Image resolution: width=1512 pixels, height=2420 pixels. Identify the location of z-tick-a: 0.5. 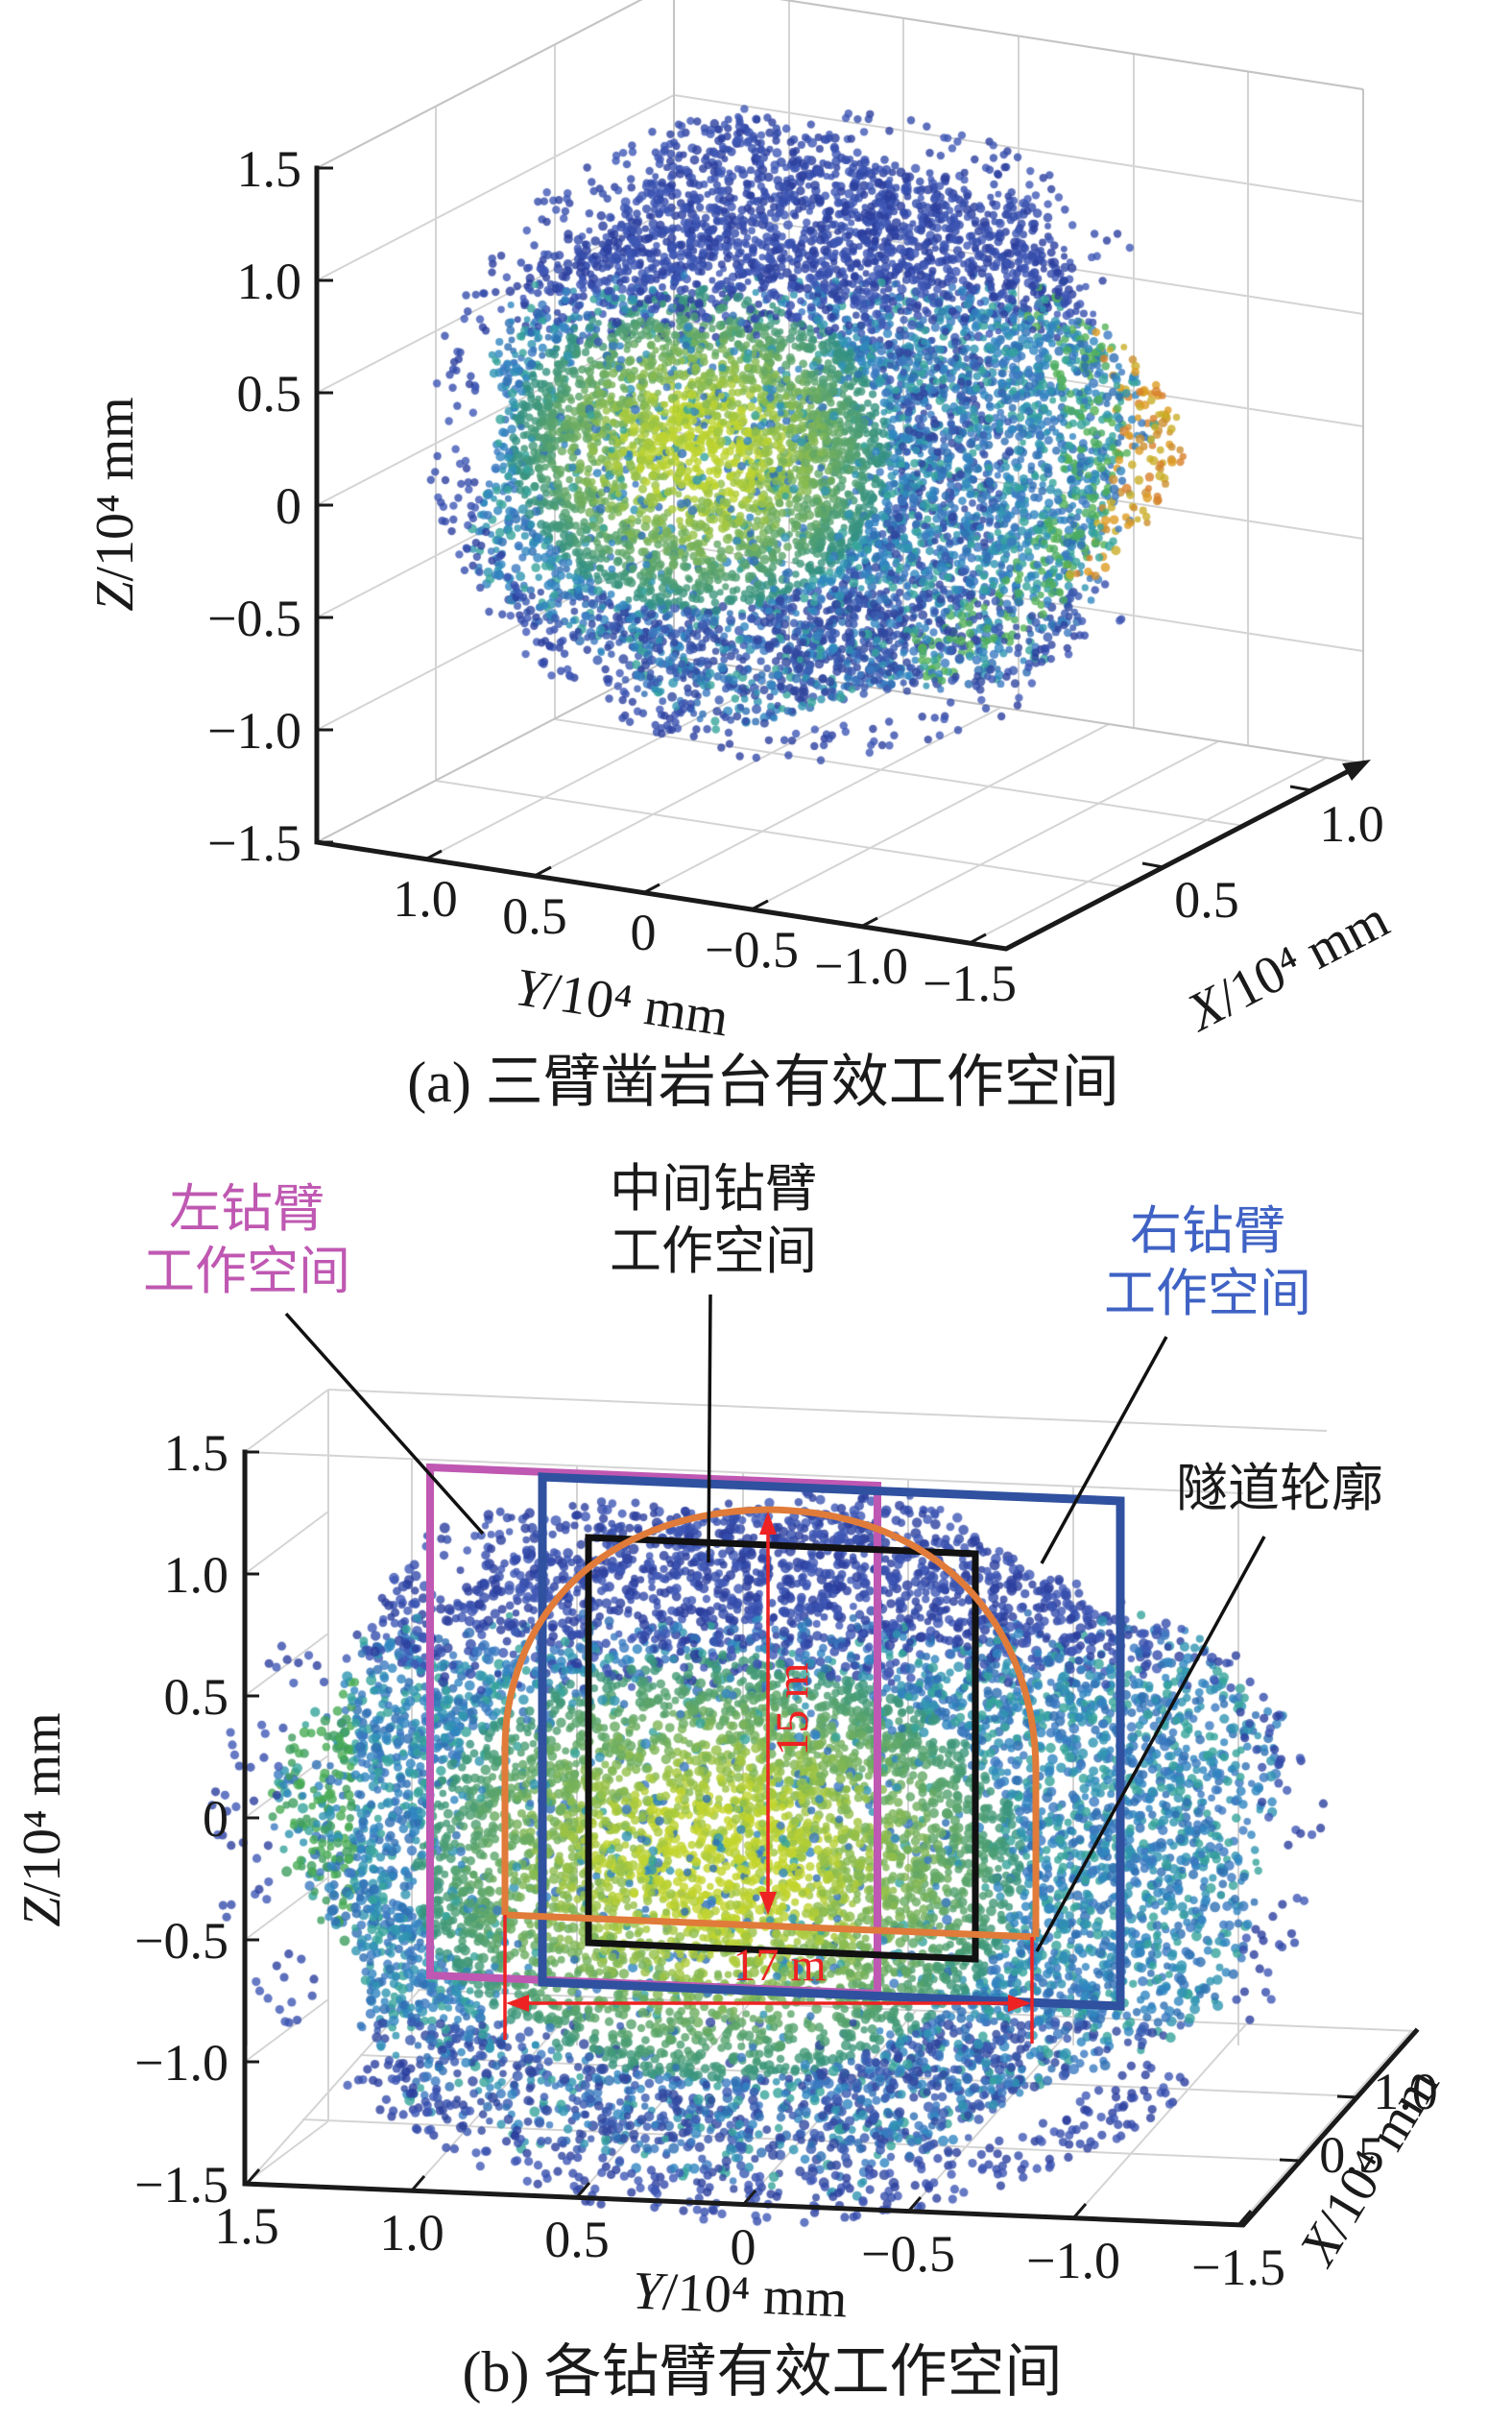
(269, 394).